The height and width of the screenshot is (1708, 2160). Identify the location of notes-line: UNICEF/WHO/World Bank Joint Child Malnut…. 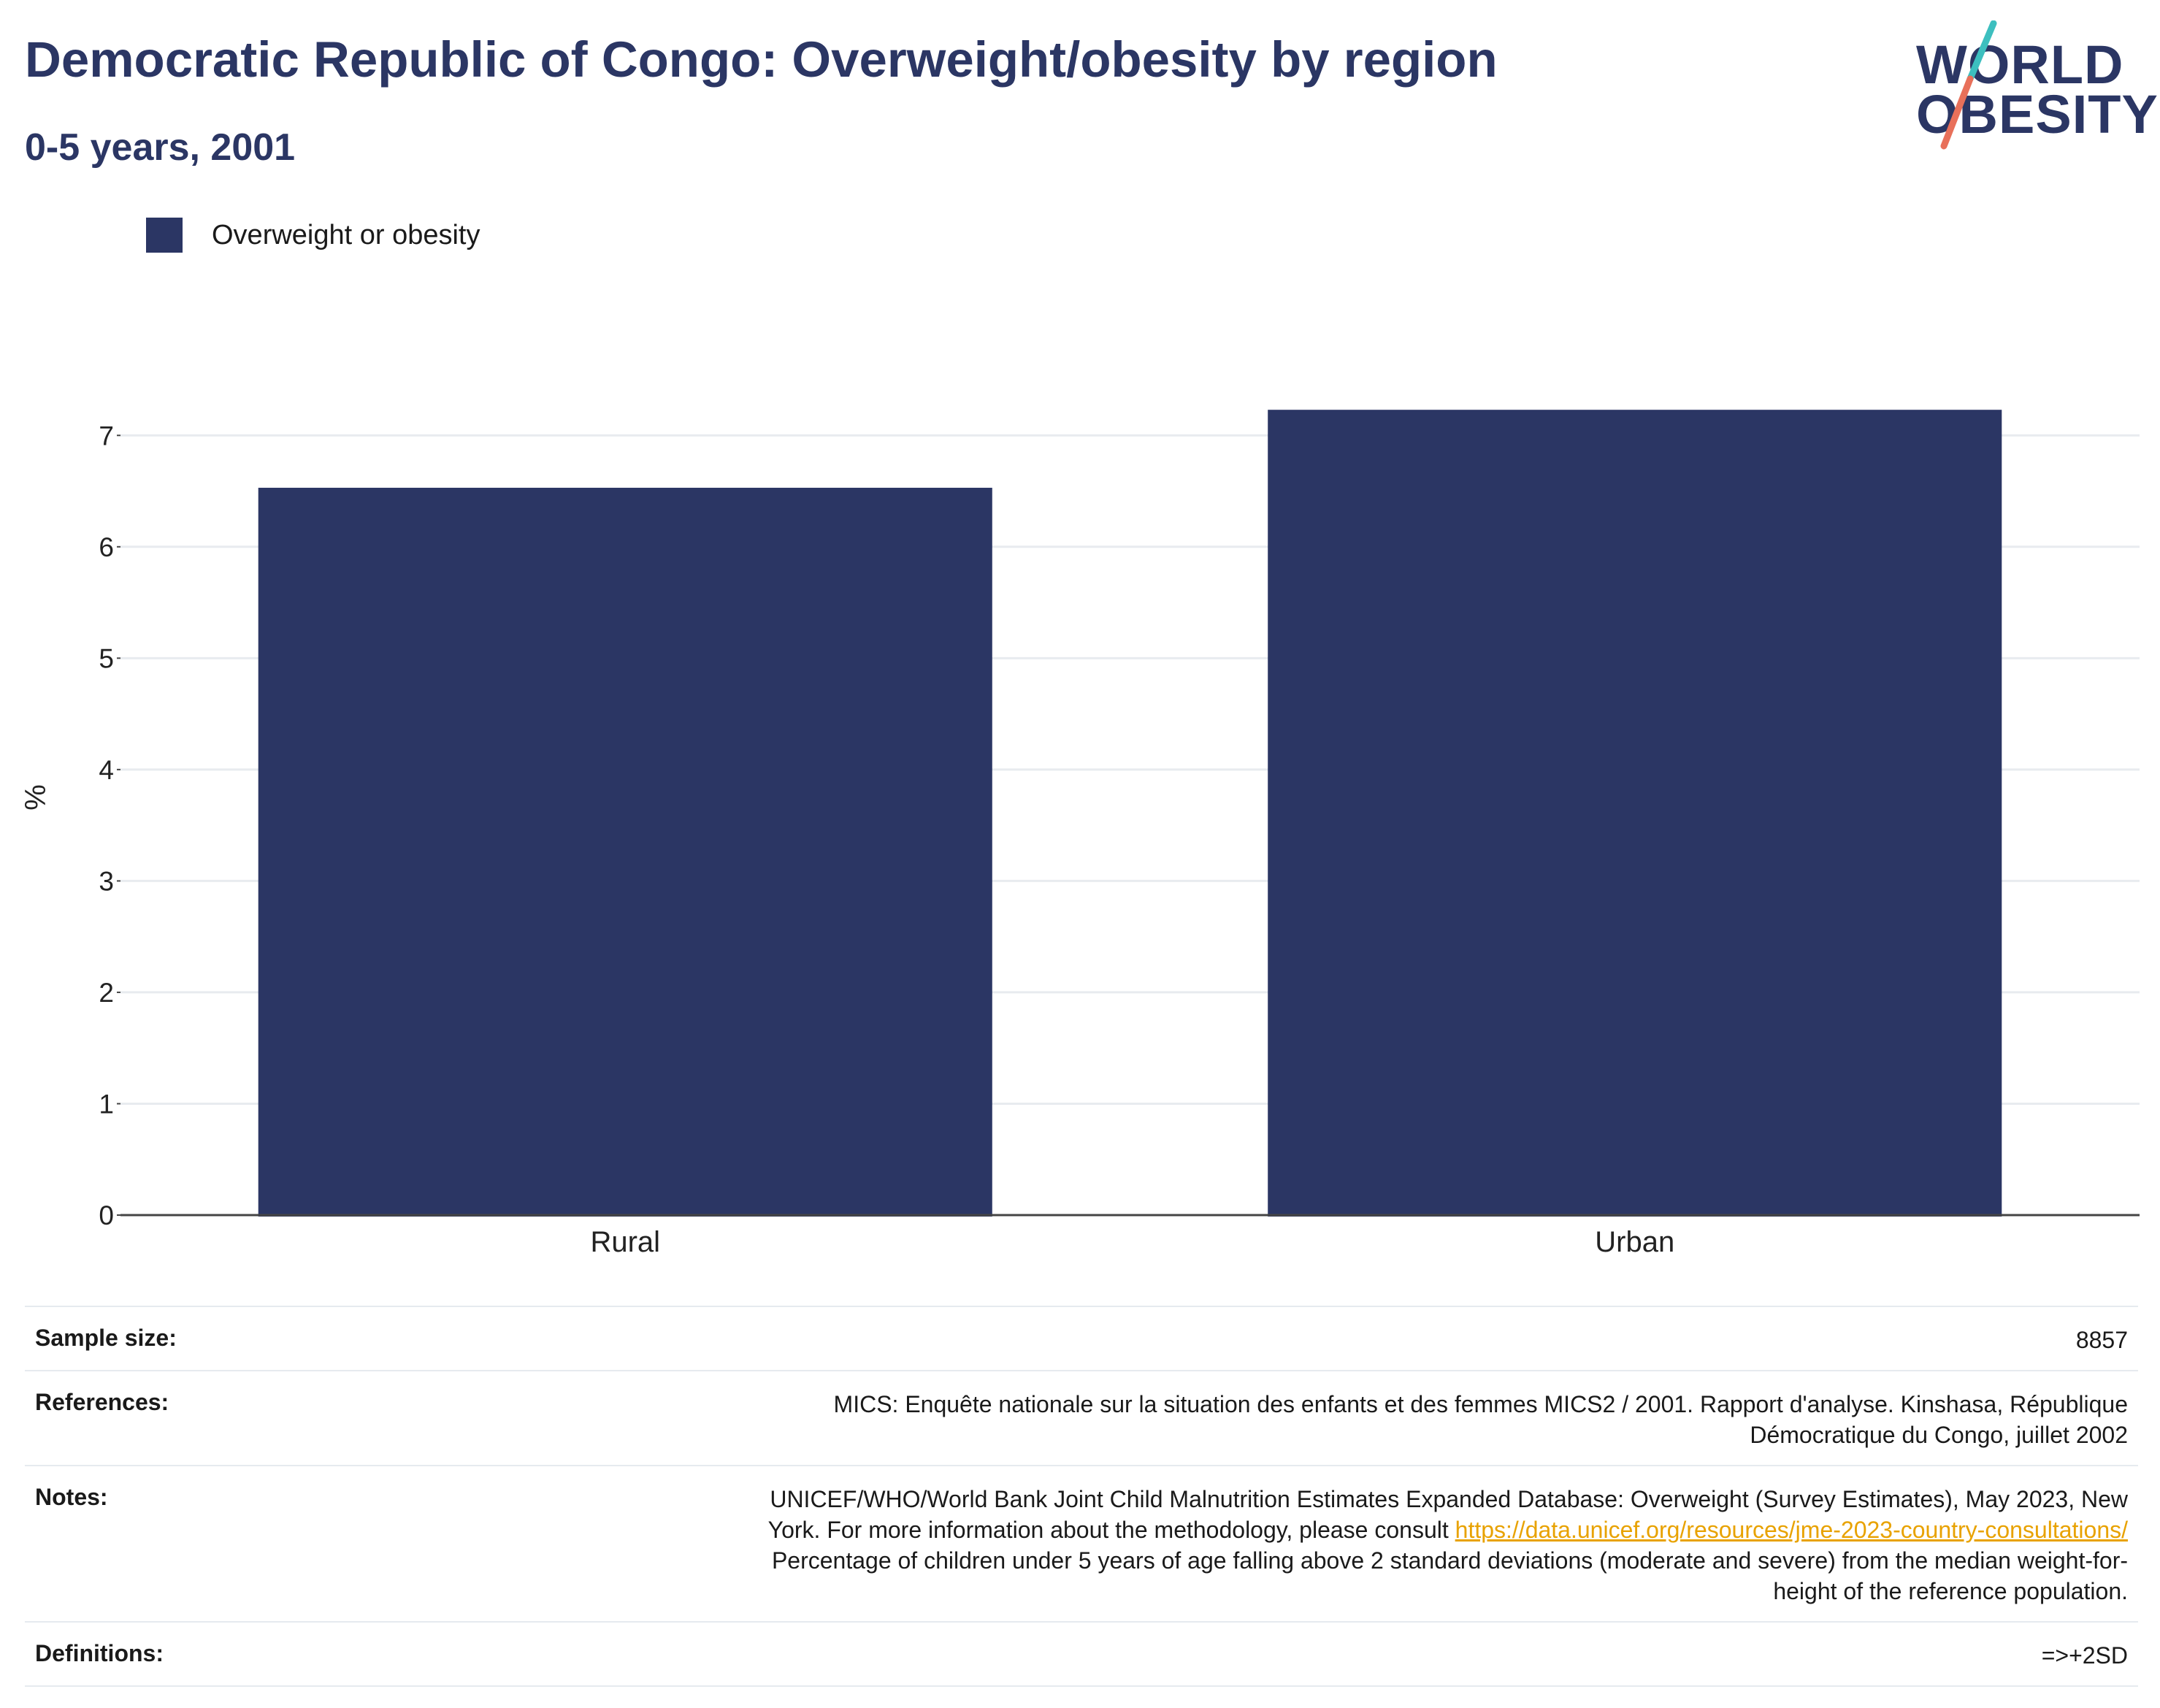
(1449, 1499).